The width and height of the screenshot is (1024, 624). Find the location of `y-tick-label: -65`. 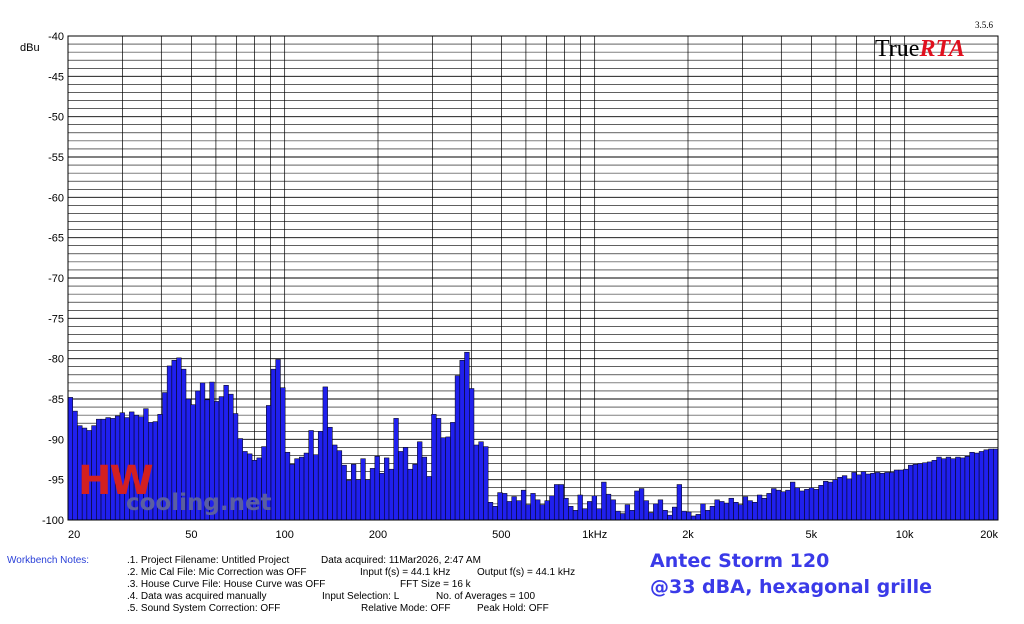

y-tick-label: -65 is located at coordinates (56, 239).